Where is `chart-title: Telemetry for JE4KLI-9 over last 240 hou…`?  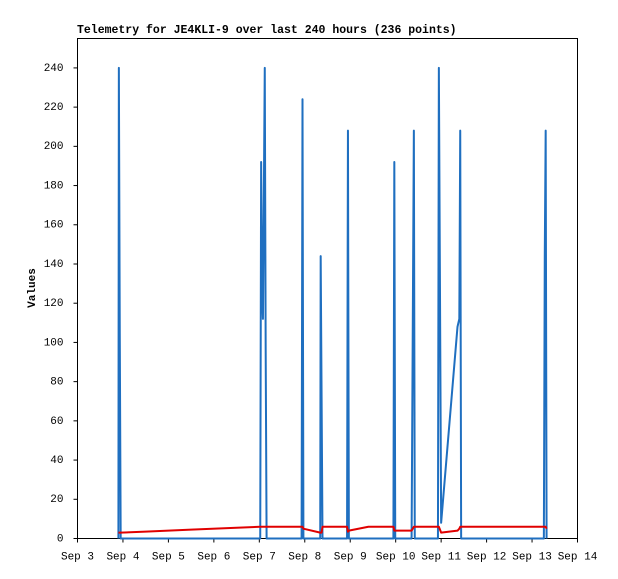
chart-title: Telemetry for JE4KLI-9 over last 240 hou… is located at coordinates (267, 30).